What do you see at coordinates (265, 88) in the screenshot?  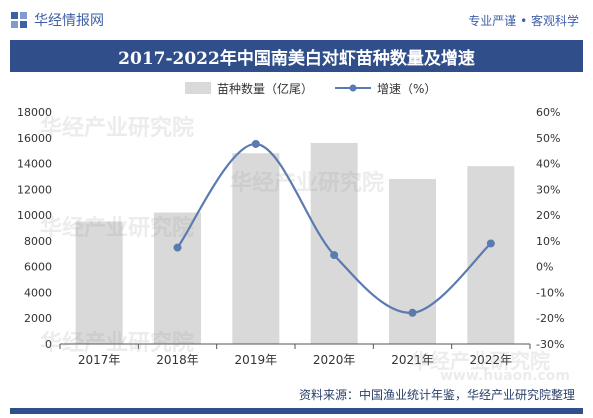 I see `legend-bar-label: 苗种数量（亿尾）` at bounding box center [265, 88].